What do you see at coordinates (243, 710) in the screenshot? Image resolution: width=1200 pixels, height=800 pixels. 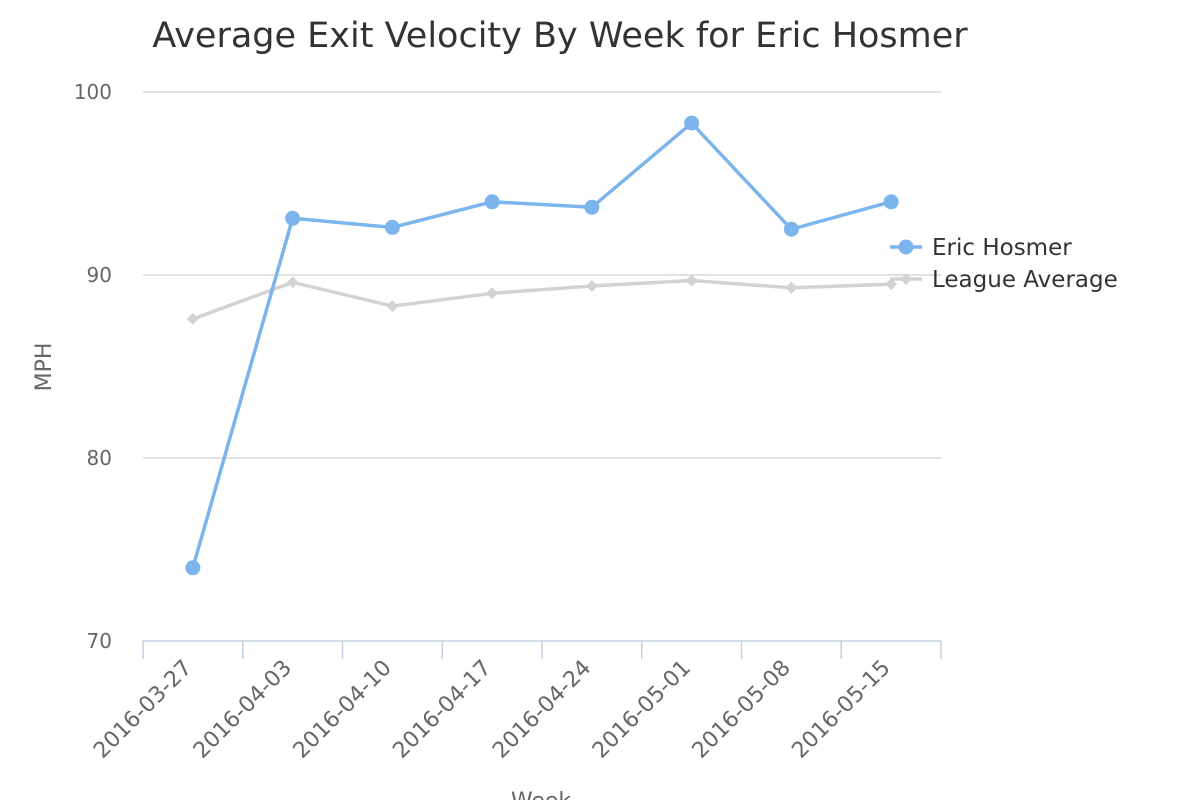 I see `x-tick-label: 2016-04-03` at bounding box center [243, 710].